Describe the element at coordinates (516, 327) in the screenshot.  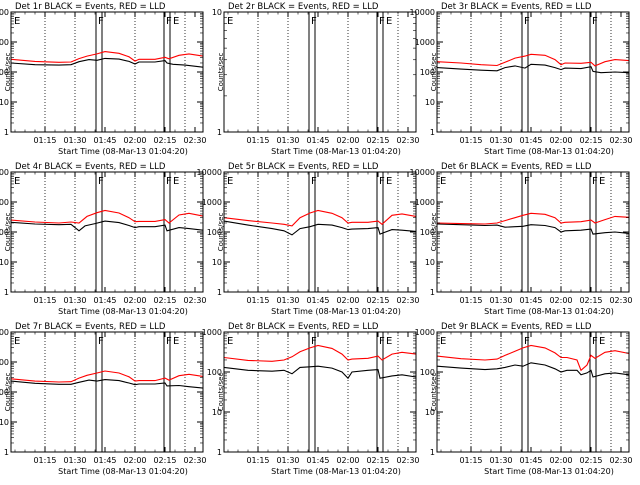
I see `panel-title: Det 9r BLACK = Events, RED = LLD` at that location.